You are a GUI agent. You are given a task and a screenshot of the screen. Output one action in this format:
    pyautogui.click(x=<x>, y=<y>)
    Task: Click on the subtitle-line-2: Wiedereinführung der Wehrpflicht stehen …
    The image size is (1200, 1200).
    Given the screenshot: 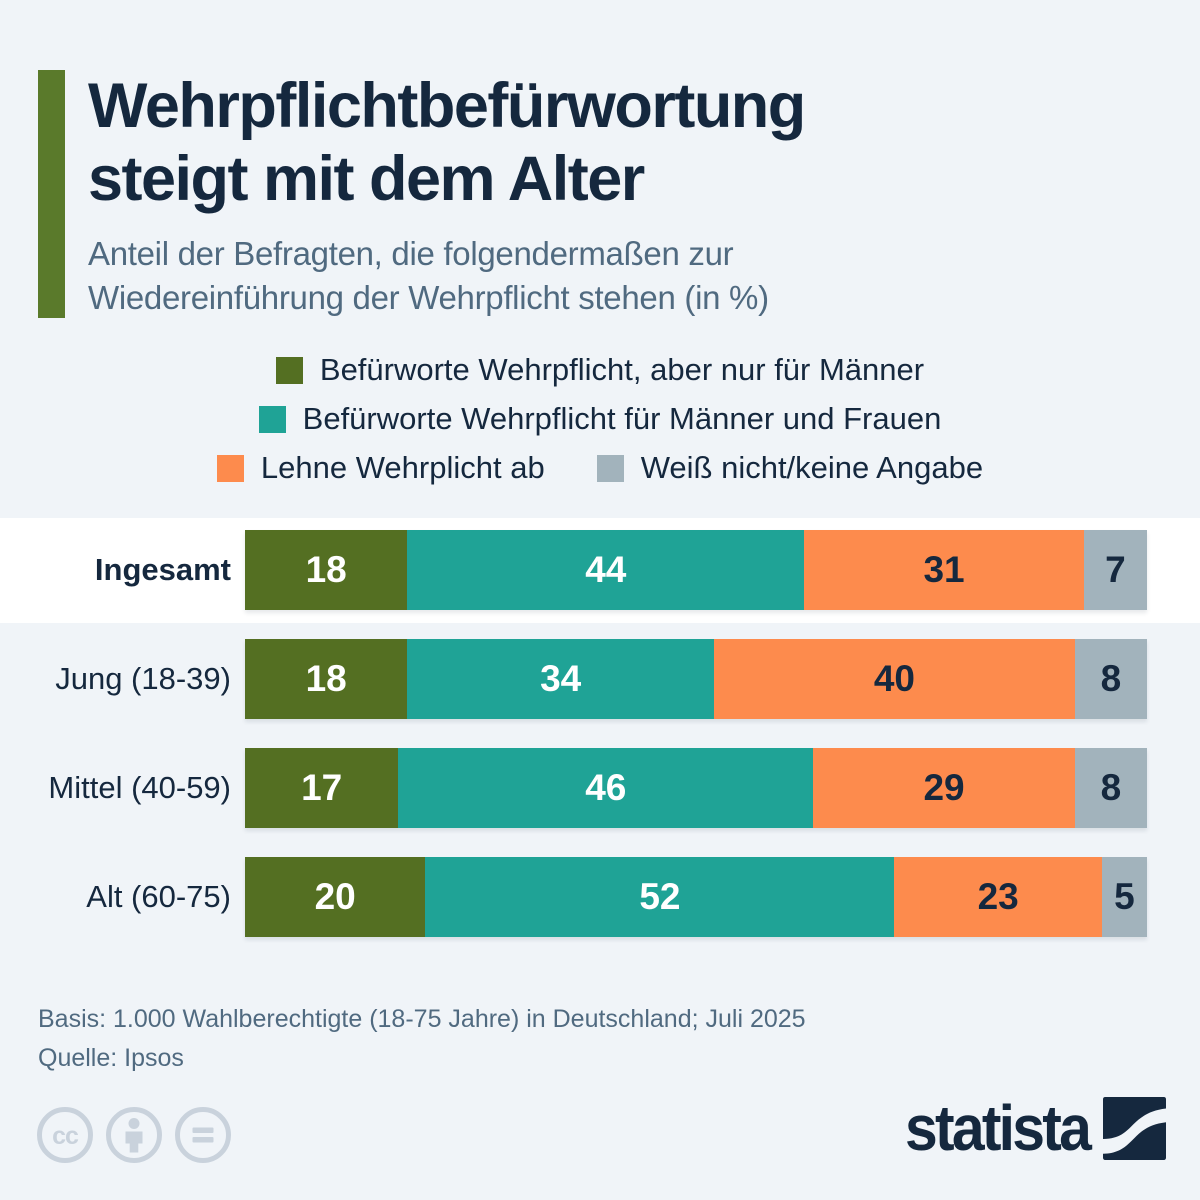 What is the action you would take?
    pyautogui.click(x=428, y=297)
    